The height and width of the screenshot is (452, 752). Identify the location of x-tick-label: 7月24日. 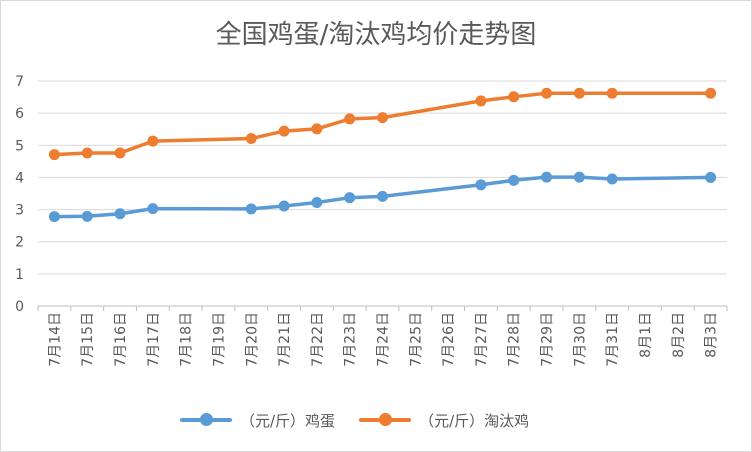
(384, 339).